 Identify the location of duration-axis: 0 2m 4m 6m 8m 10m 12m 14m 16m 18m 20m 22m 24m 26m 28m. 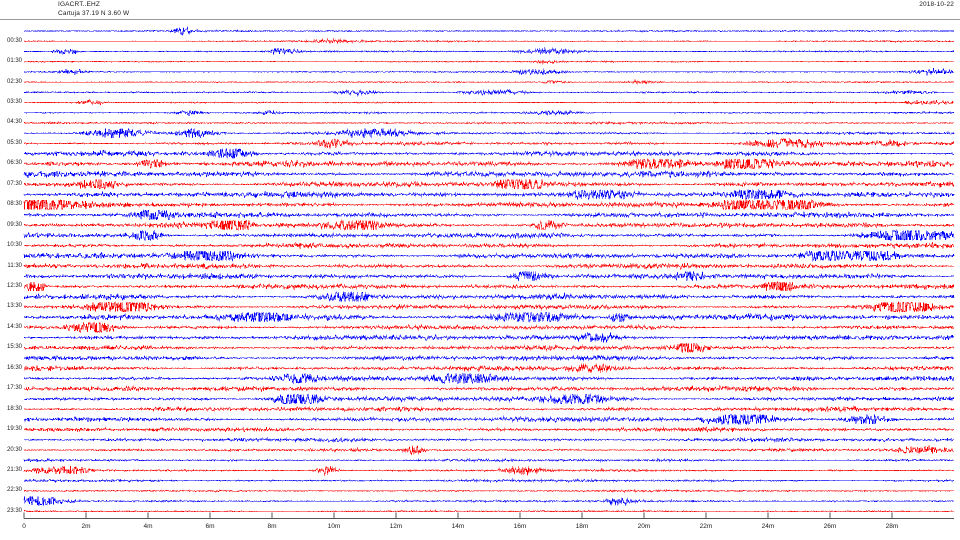
(480, 526).